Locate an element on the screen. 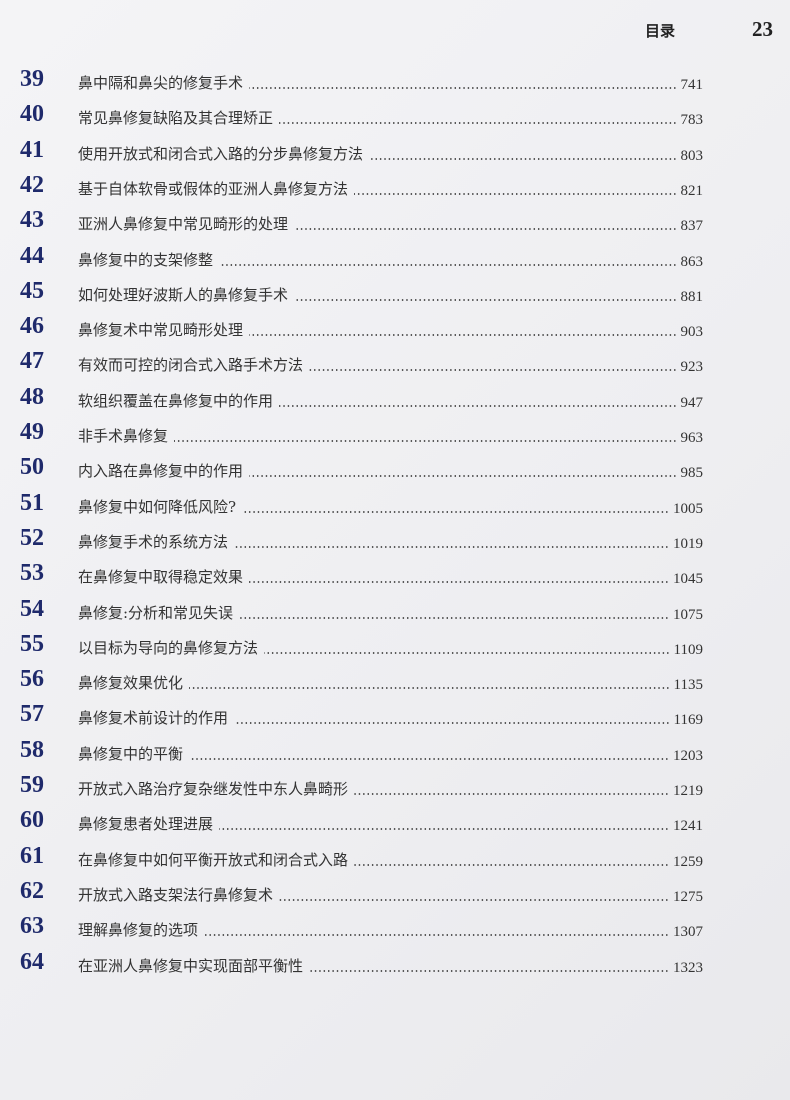 The image size is (790, 1100). chapter-title: 以目标为导向的鼻修复方法 is located at coordinates (168, 647).